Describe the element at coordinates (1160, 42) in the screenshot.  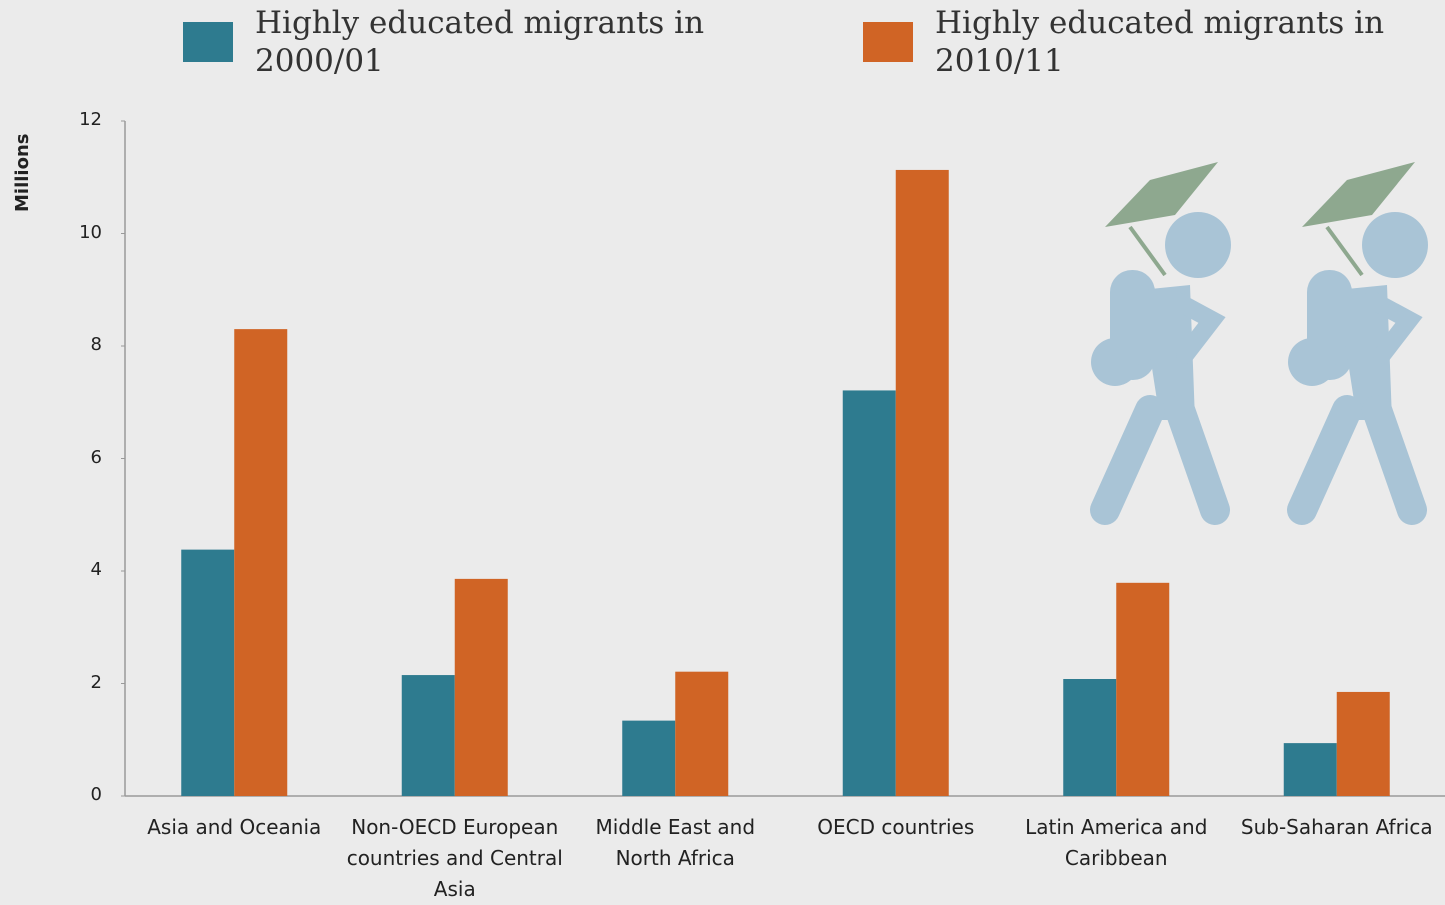
I see `legend-label: Highly educated migrants in 2010/11` at that location.